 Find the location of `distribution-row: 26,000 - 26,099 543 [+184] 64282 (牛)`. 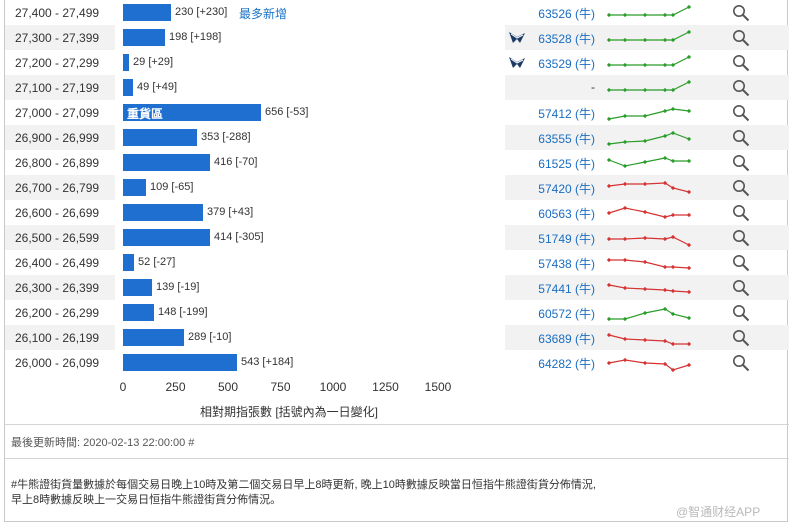

distribution-row: 26,000 - 26,099 543 [+184] 64282 (牛) is located at coordinates (397, 362).